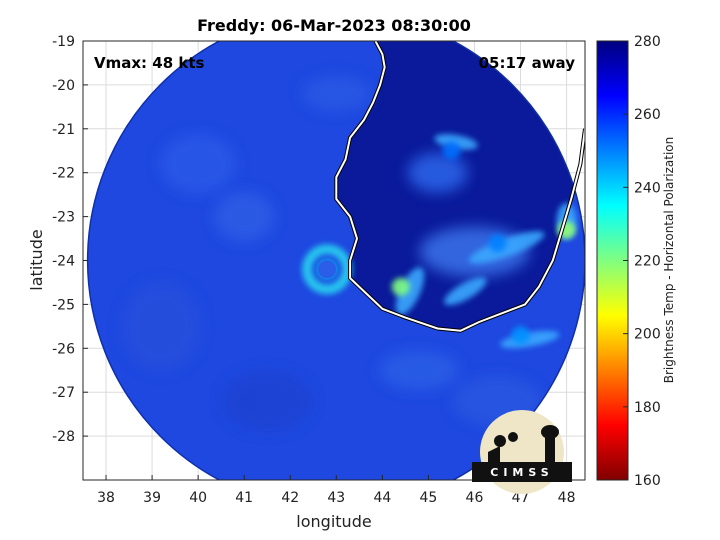 The height and width of the screenshot is (540, 720). Describe the element at coordinates (63, 174) in the screenshot. I see `y-tick-label: -22` at that location.